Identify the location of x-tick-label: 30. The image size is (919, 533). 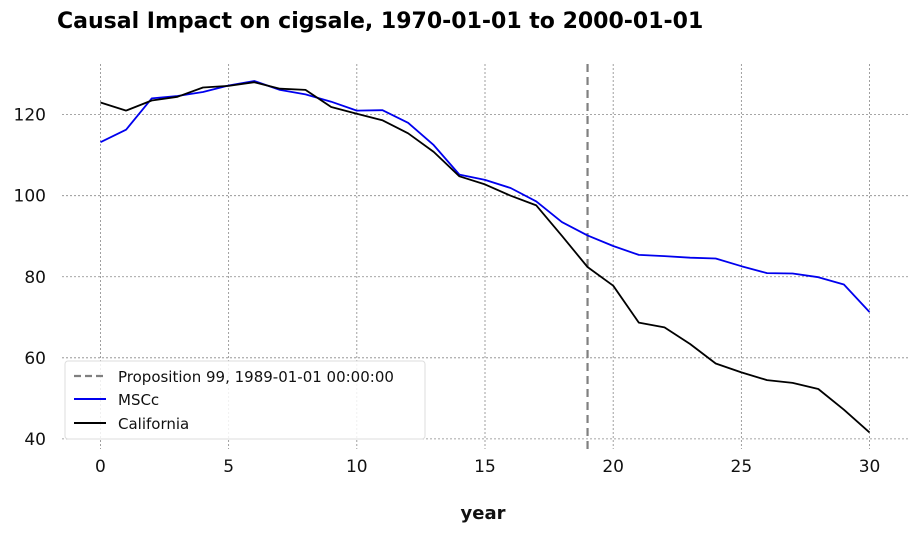
(870, 467).